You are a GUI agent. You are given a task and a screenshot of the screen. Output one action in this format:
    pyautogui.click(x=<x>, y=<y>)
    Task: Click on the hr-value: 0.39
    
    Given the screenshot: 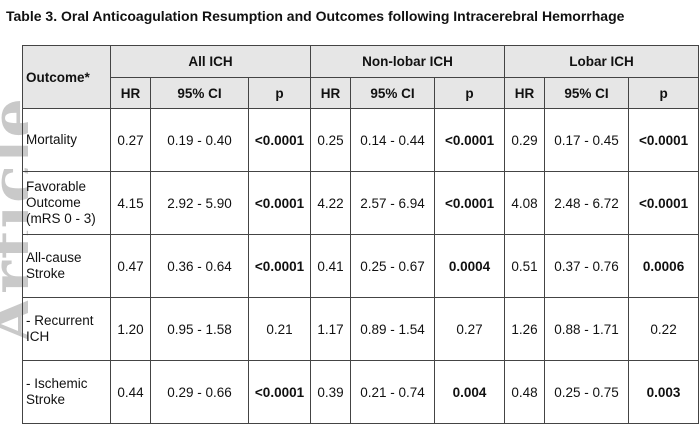 What is the action you would take?
    pyautogui.click(x=331, y=392)
    